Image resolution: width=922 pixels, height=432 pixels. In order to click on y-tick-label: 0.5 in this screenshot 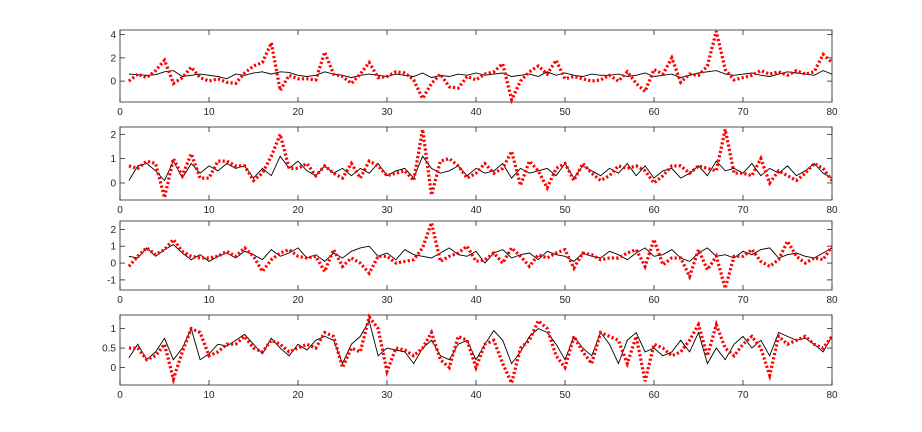, I will do `click(109, 349)`.